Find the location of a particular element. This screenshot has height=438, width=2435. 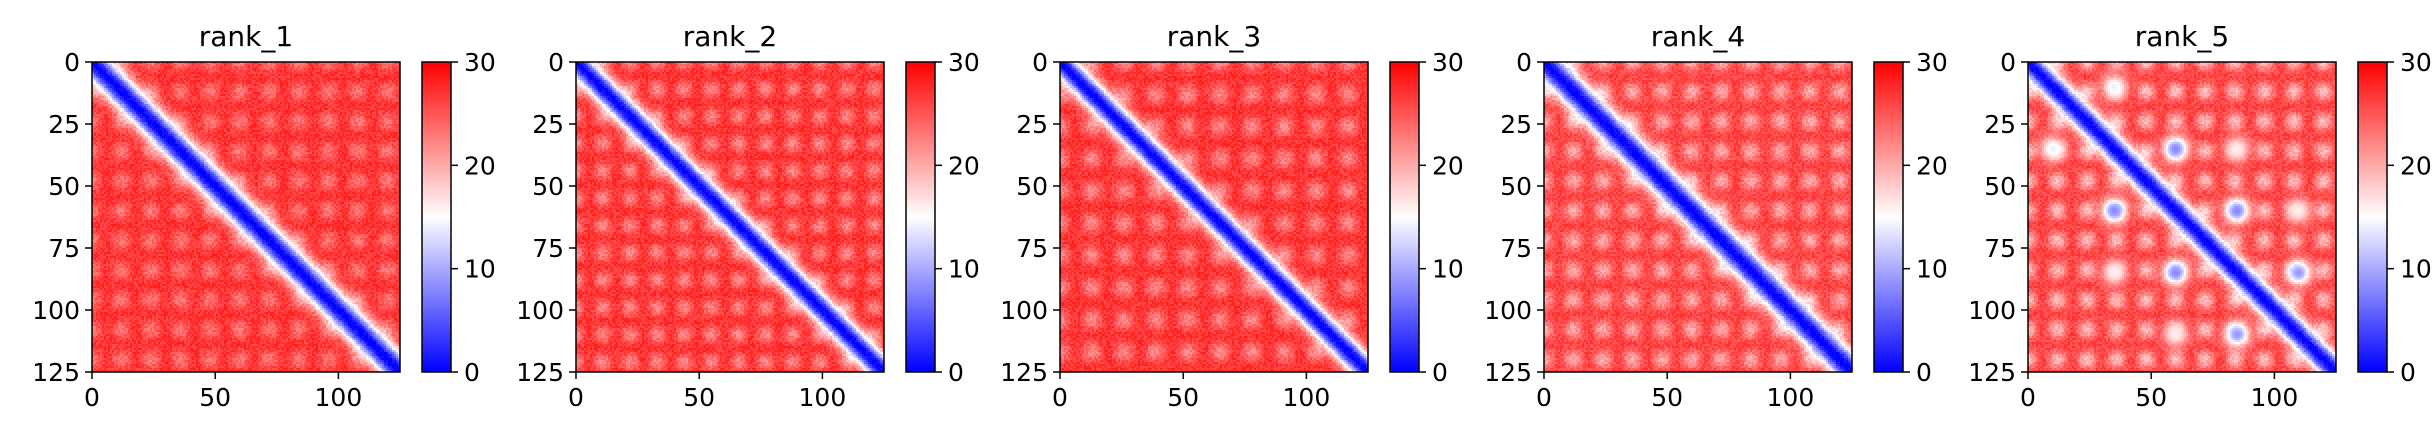

chart-title: rank_5 is located at coordinates (2182, 36).